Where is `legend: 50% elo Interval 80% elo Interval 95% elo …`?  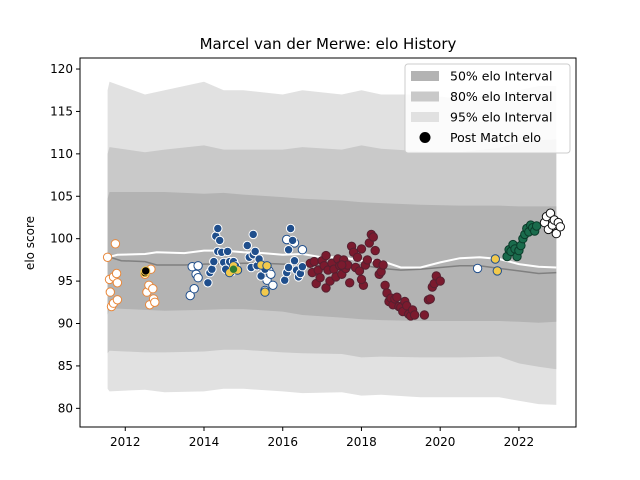
legend: 50% elo Interval 80% elo Interval 95% elo … is located at coordinates (487, 108).